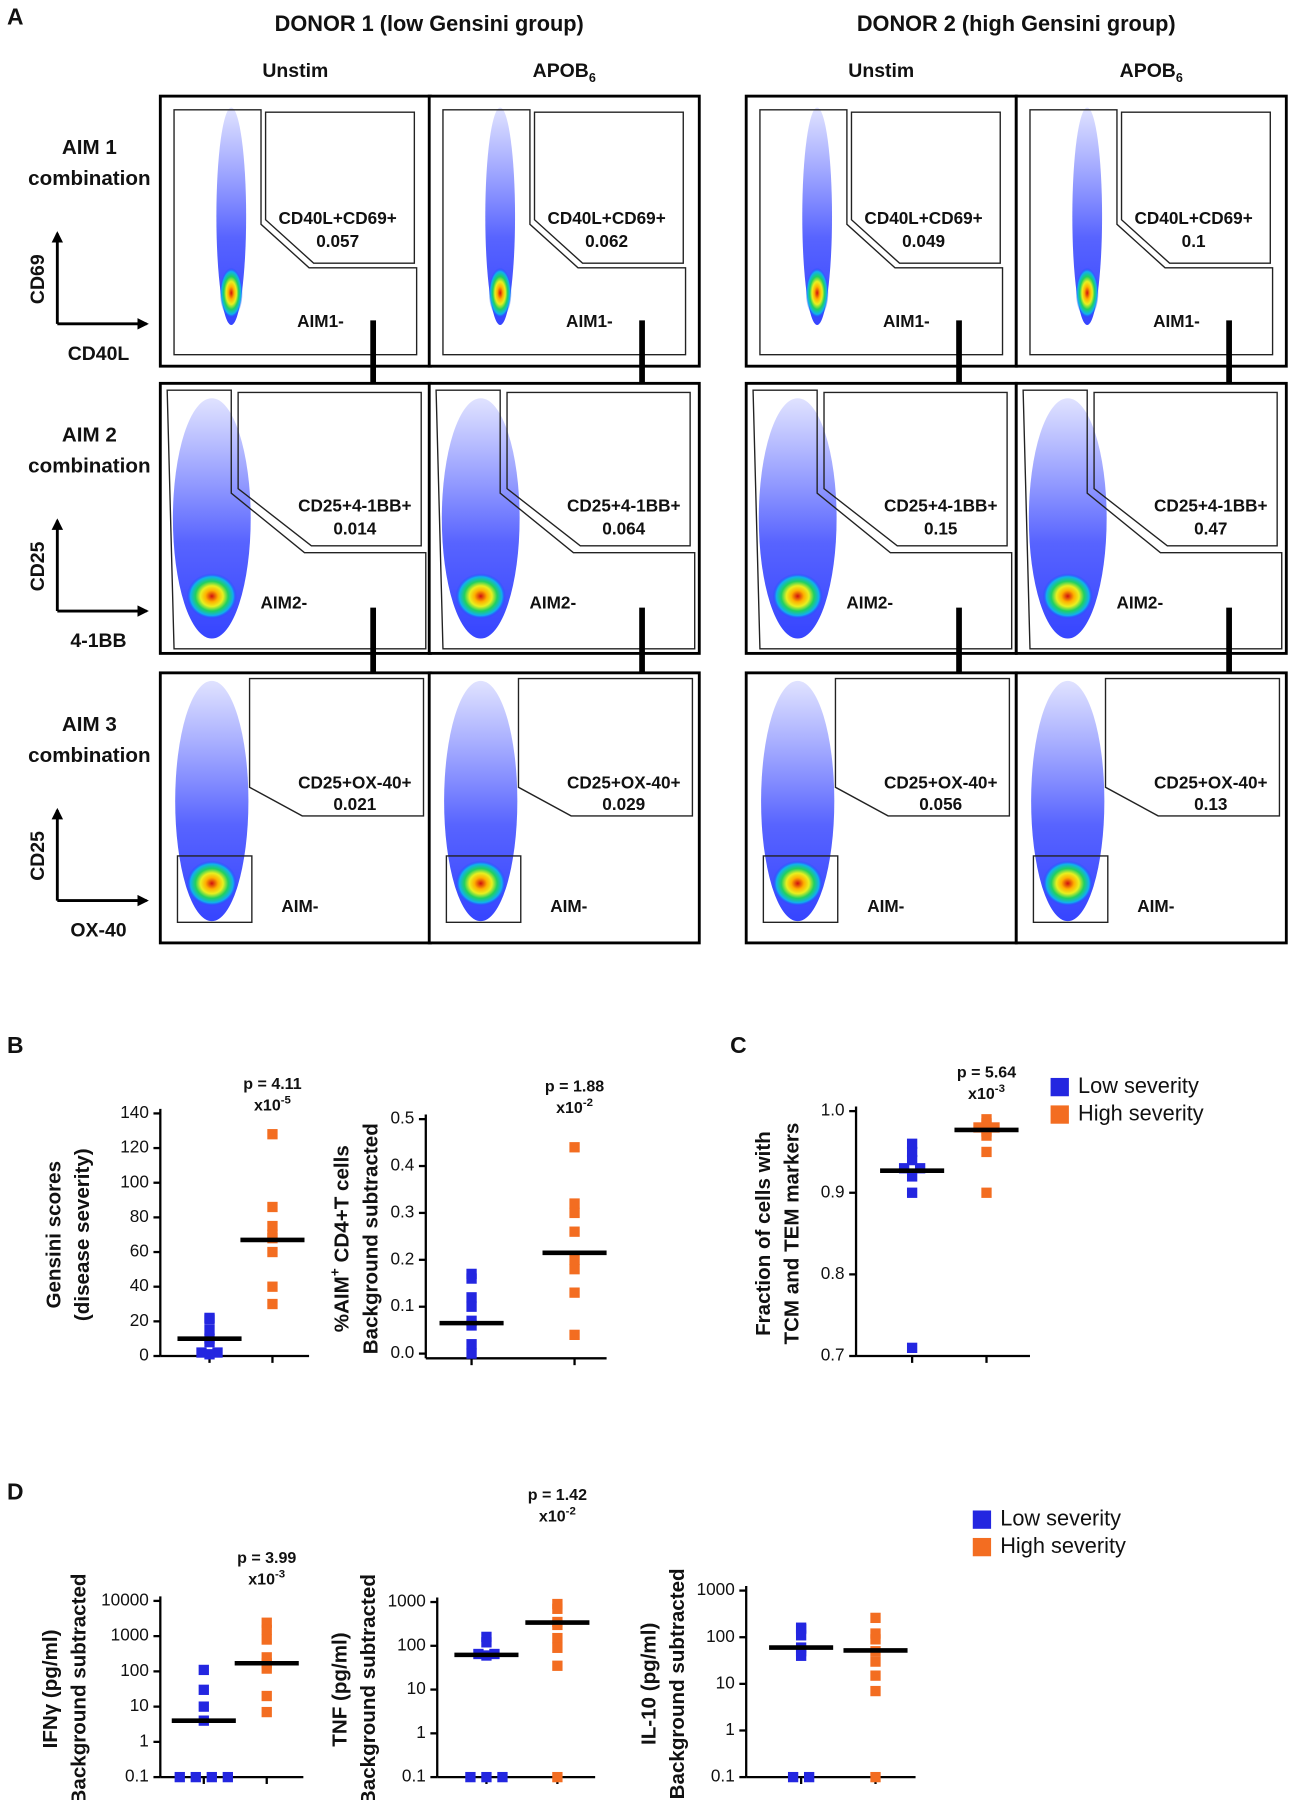  Describe the element at coordinates (266, 1558) in the screenshot. I see `p-value: p = 3.99` at that location.